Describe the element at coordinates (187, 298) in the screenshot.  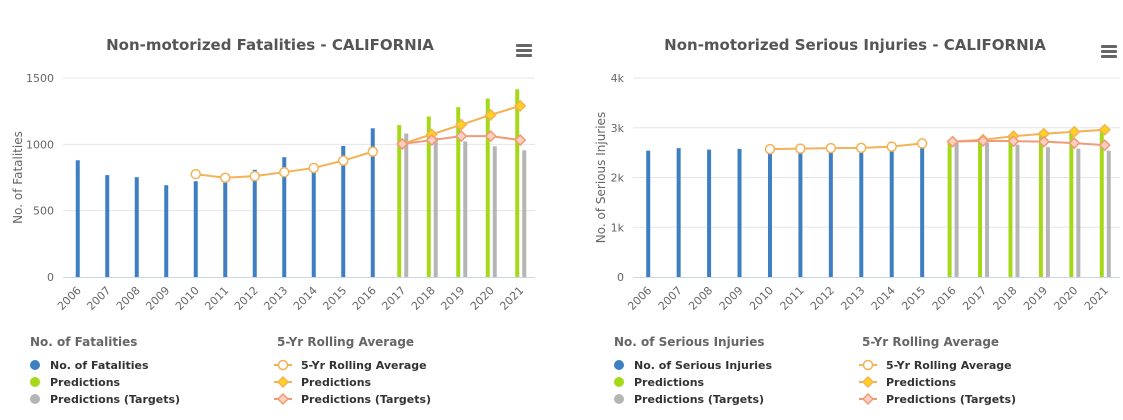
I see `x-tick-label: 2010` at that location.